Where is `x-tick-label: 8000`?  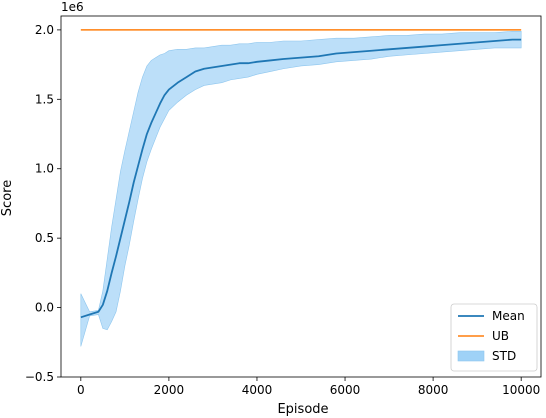 x-tick-label: 8000 is located at coordinates (433, 390).